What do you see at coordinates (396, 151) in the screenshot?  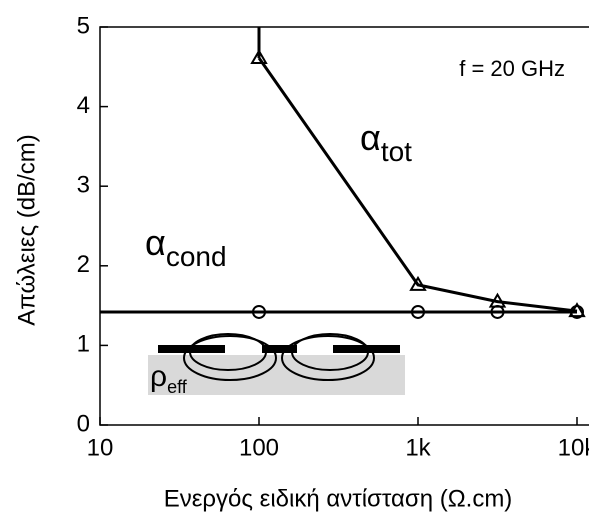 I see `series-label-subscript: tot` at bounding box center [396, 151].